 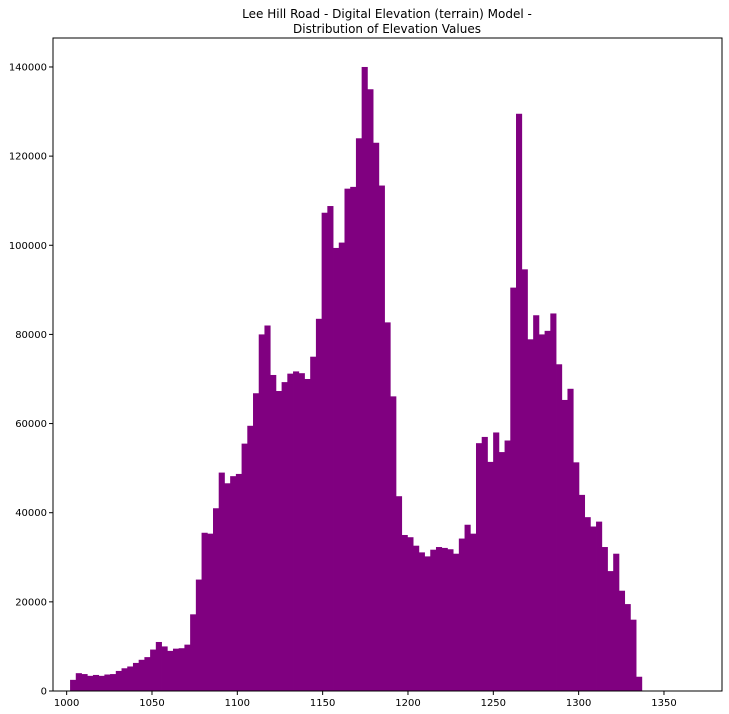 I want to click on x-axis-ticks: 1000 1050 1100 1150 1200 1250 1300 1350, so click(x=365, y=700).